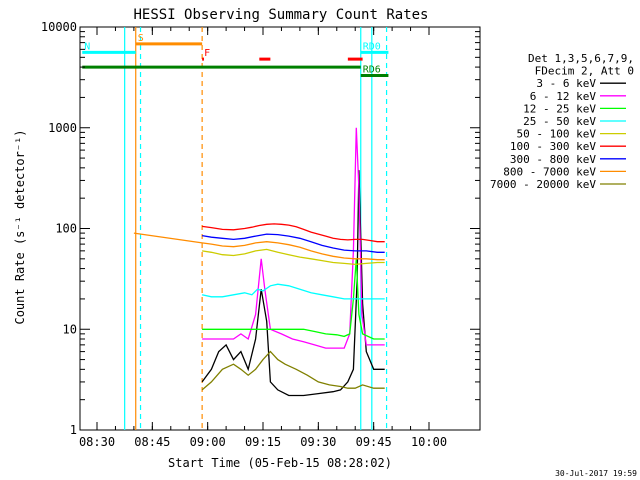 This screenshot has width=640, height=480. Describe the element at coordinates (87, 46) in the screenshot. I see `flag-label-1: N` at that location.